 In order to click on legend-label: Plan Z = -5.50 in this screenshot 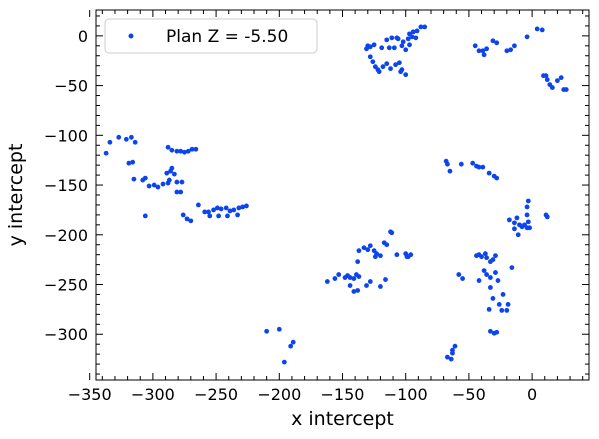, I will do `click(227, 37)`.